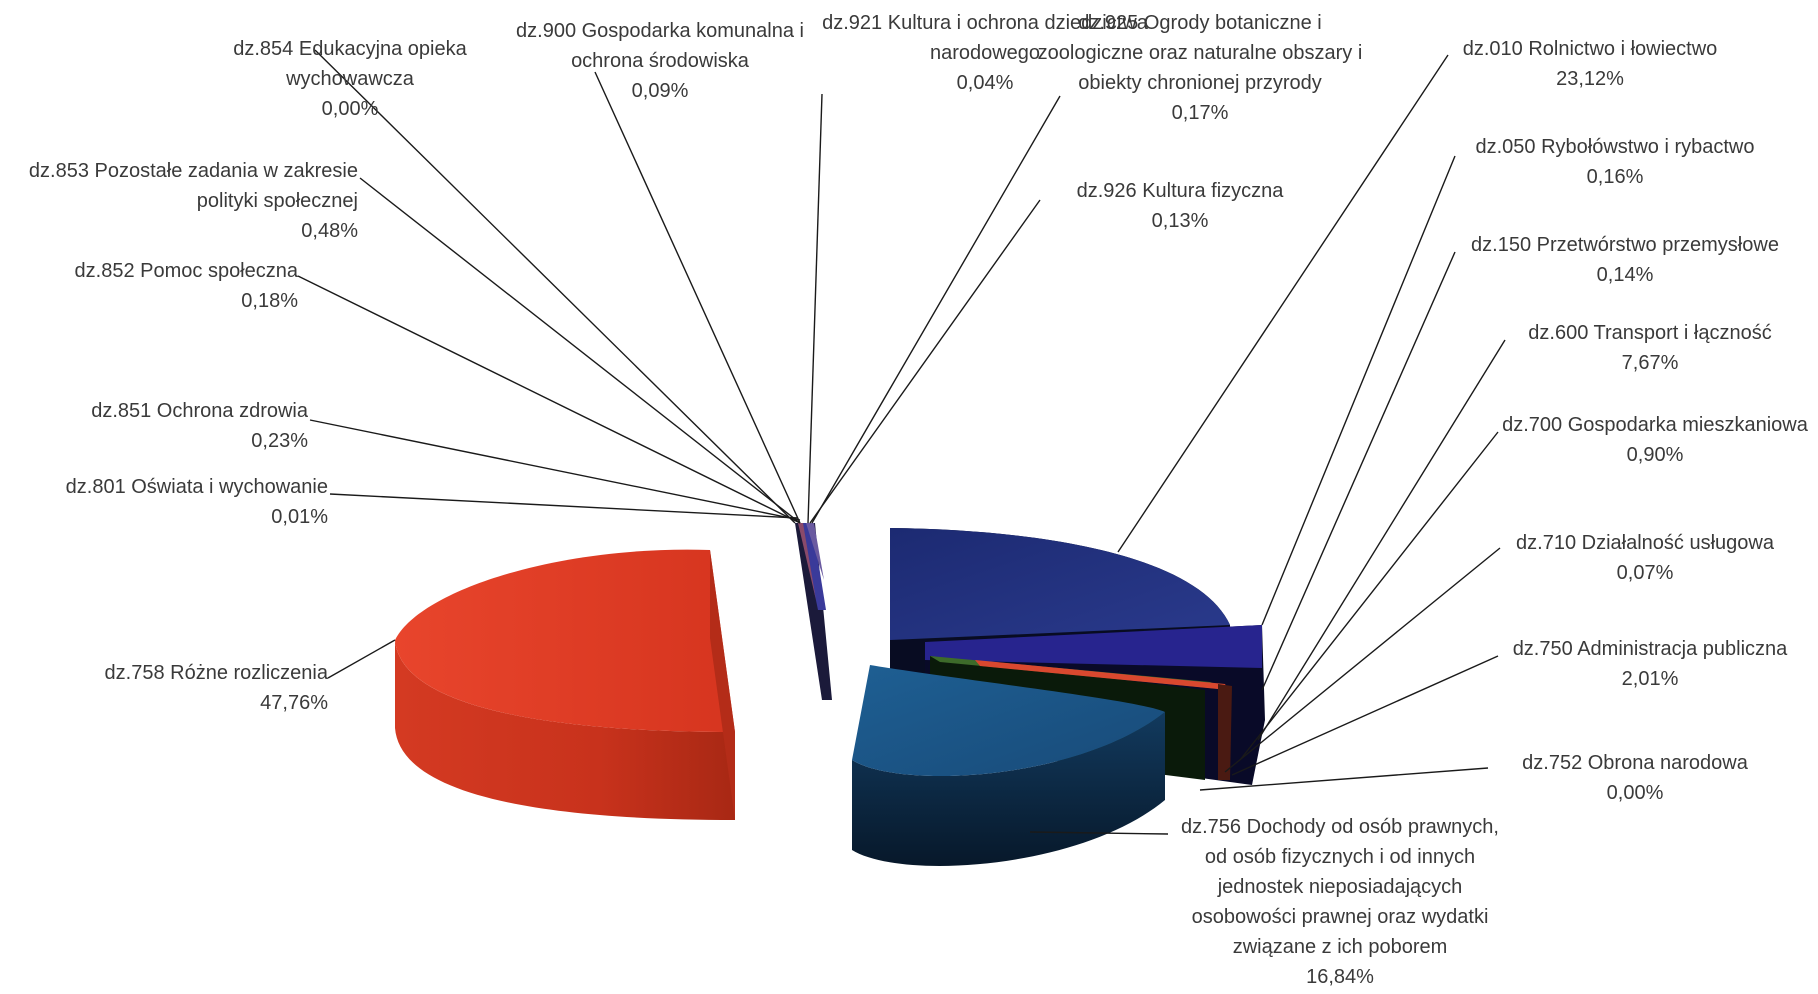  I want to click on label-900-text: ochrona środowiska, so click(660, 61).